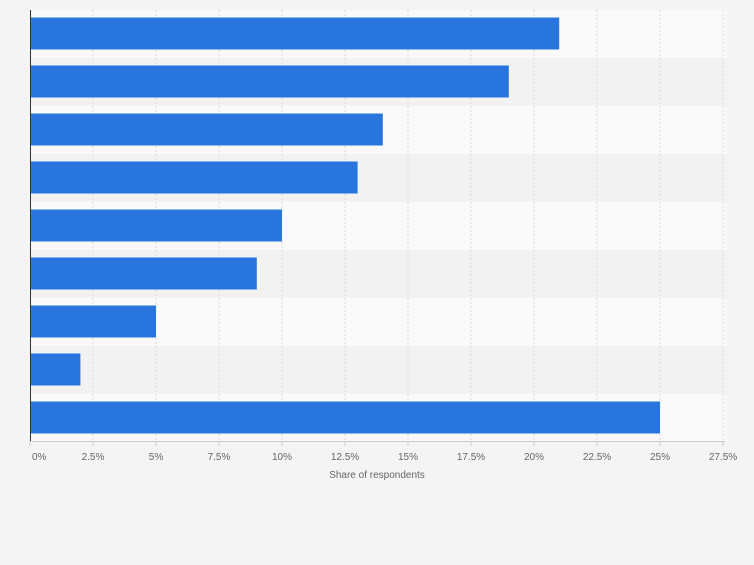 The image size is (754, 565). What do you see at coordinates (377, 475) in the screenshot?
I see `x-axis-label: Share of respondents` at bounding box center [377, 475].